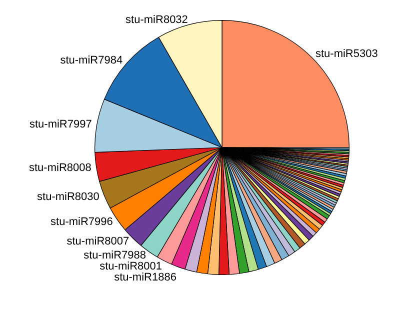 This screenshot has height=323, width=414. What do you see at coordinates (60, 168) in the screenshot?
I see `slice-label: stu-miR8008` at bounding box center [60, 168].